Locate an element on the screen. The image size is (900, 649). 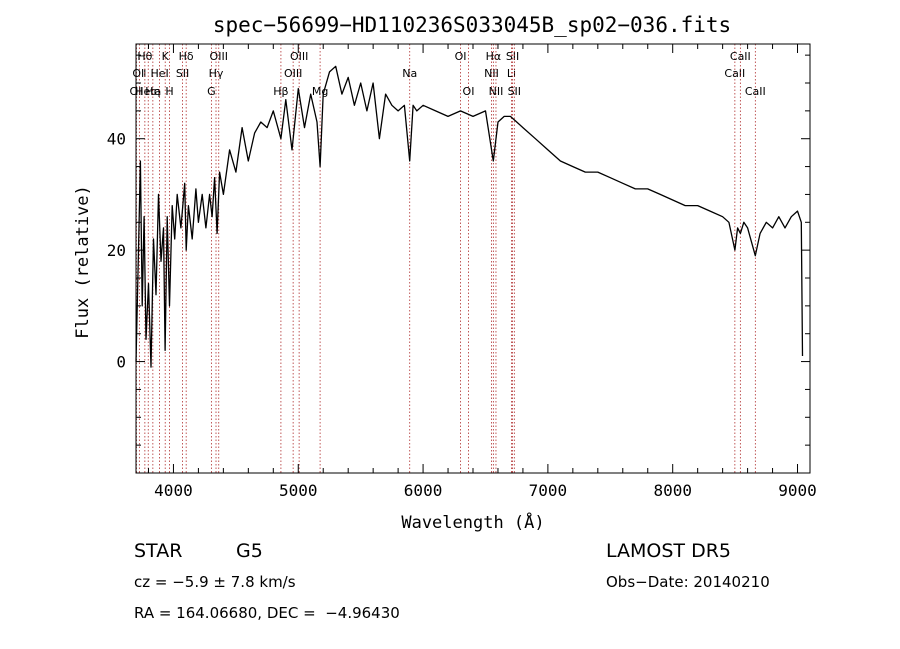
spectral-line-label: Hδ is located at coordinates (186, 56).